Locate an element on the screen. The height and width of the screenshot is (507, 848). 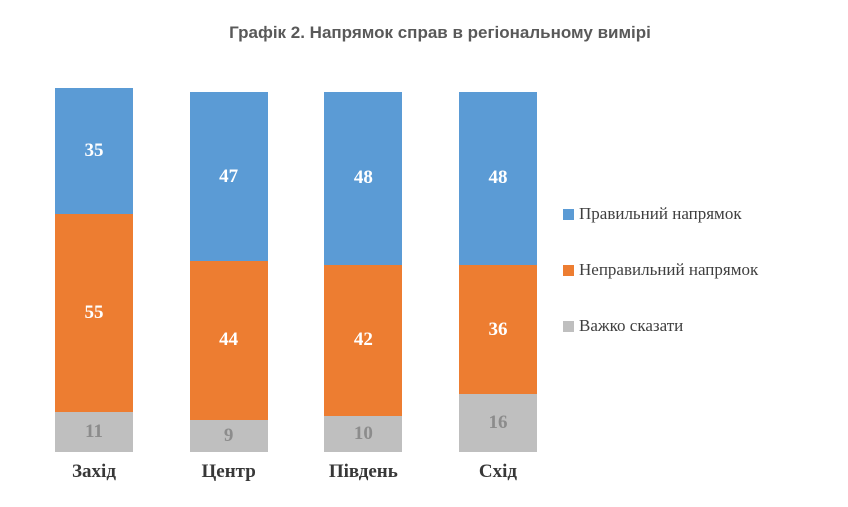
bar-column-Південь: 48 42 10 Південь is located at coordinates (363, 287).